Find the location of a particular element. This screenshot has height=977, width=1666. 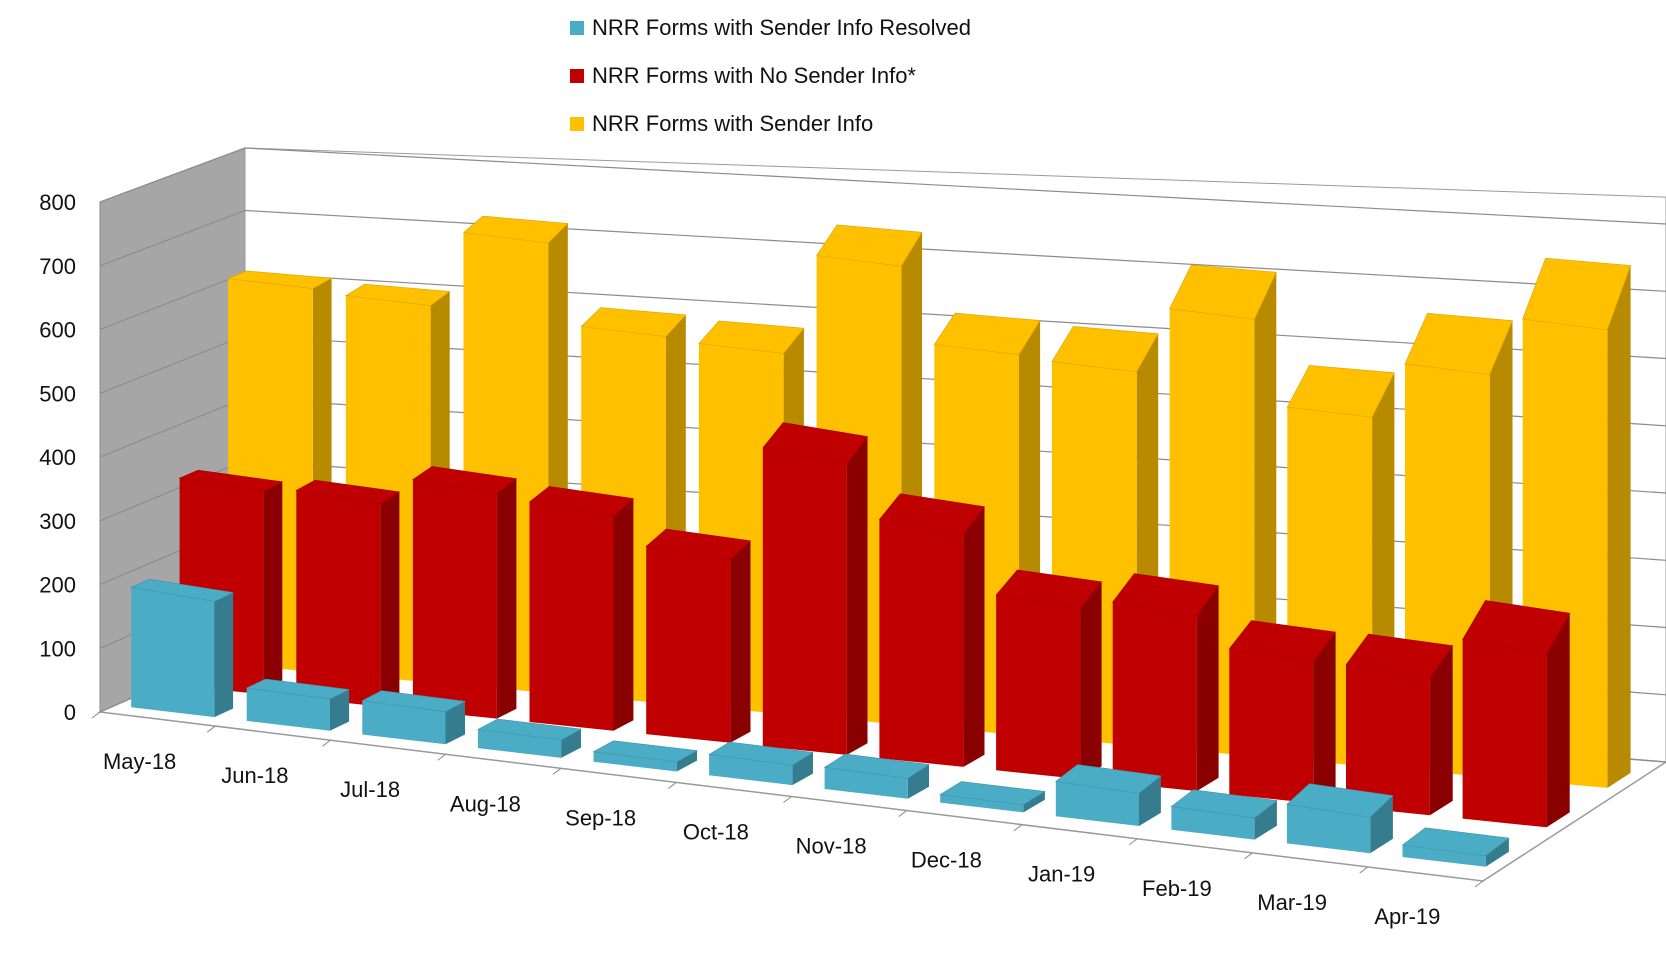

legend-item: NRR Forms with Sender Info is located at coordinates (770, 124).